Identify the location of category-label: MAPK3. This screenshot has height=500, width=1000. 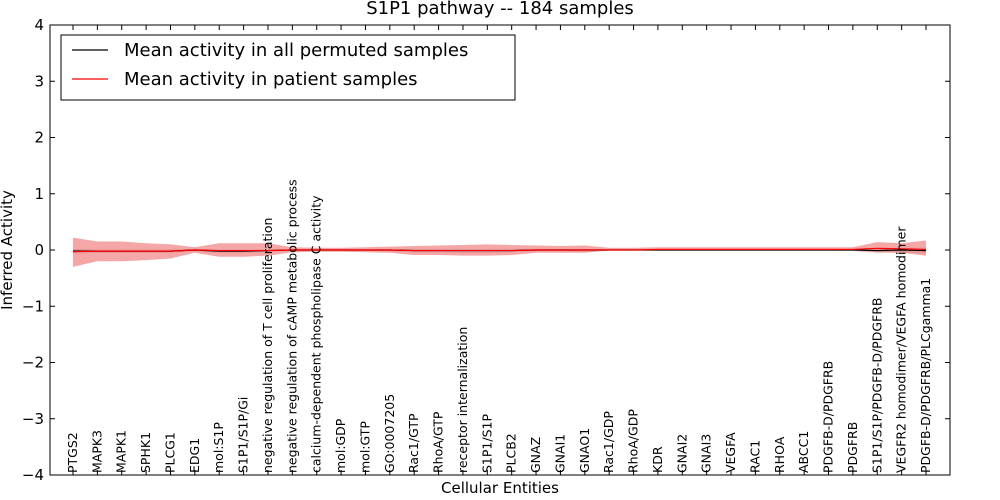
(96, 451).